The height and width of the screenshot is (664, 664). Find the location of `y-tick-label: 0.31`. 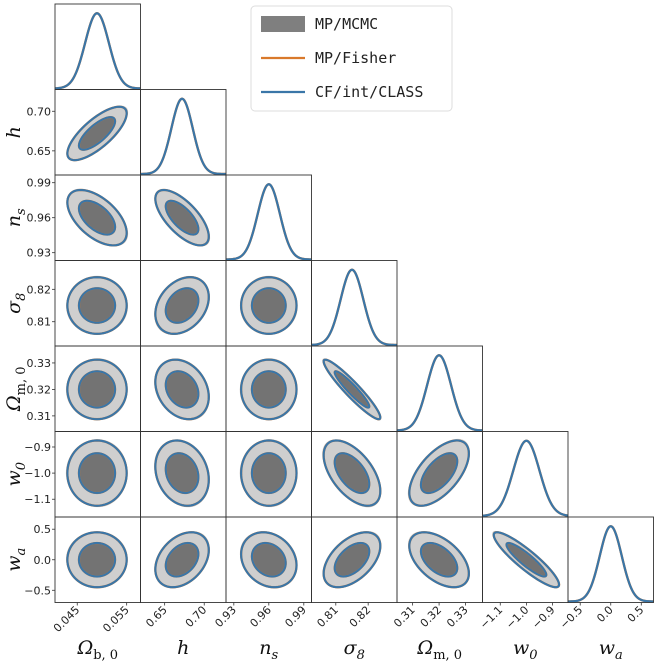

y-tick-label: 0.31 is located at coordinates (39, 416).